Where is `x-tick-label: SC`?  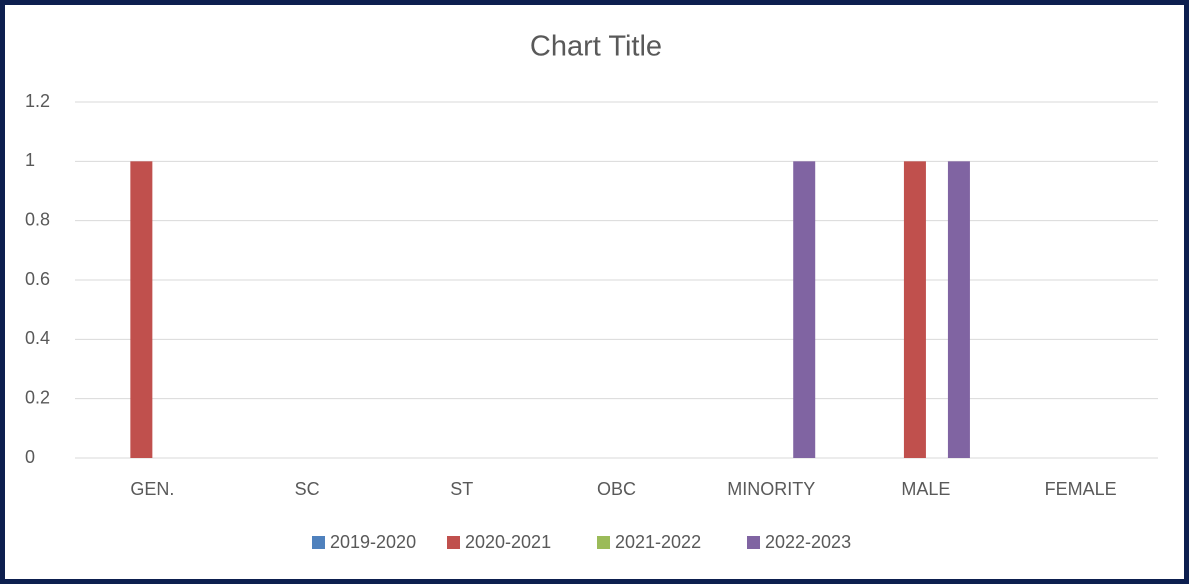 x-tick-label: SC is located at coordinates (307, 489).